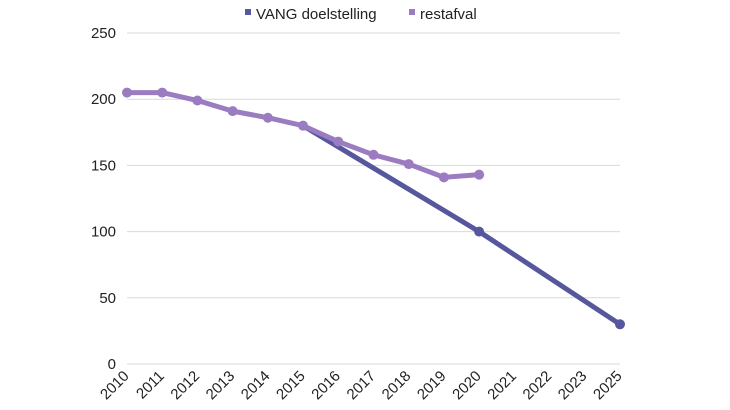 The height and width of the screenshot is (410, 730). What do you see at coordinates (115, 386) in the screenshot?
I see `x-tick-label: 2010` at bounding box center [115, 386].